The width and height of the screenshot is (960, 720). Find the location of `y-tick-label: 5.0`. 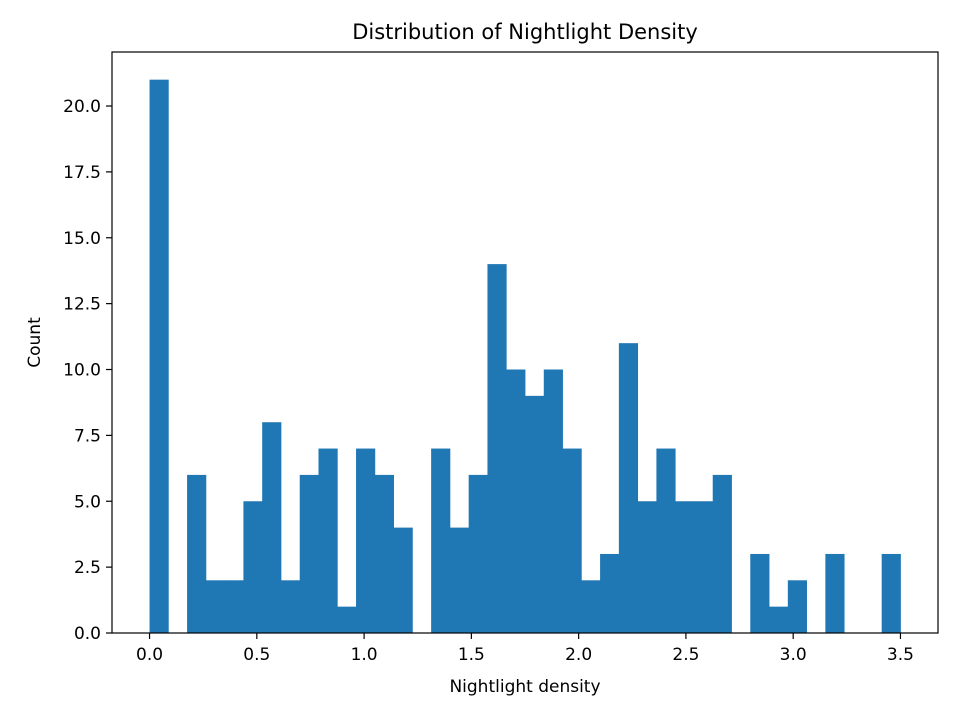

y-tick-label: 5.0 is located at coordinates (87, 502).